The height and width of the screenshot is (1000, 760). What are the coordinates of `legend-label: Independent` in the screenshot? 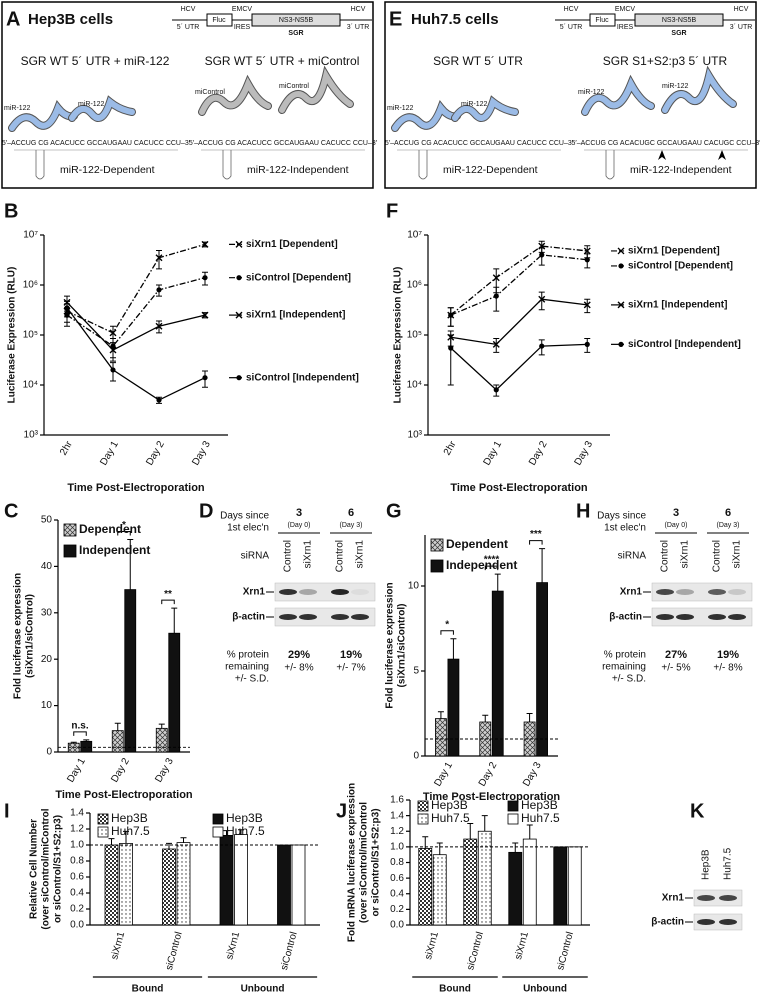 It's located at (114, 550).